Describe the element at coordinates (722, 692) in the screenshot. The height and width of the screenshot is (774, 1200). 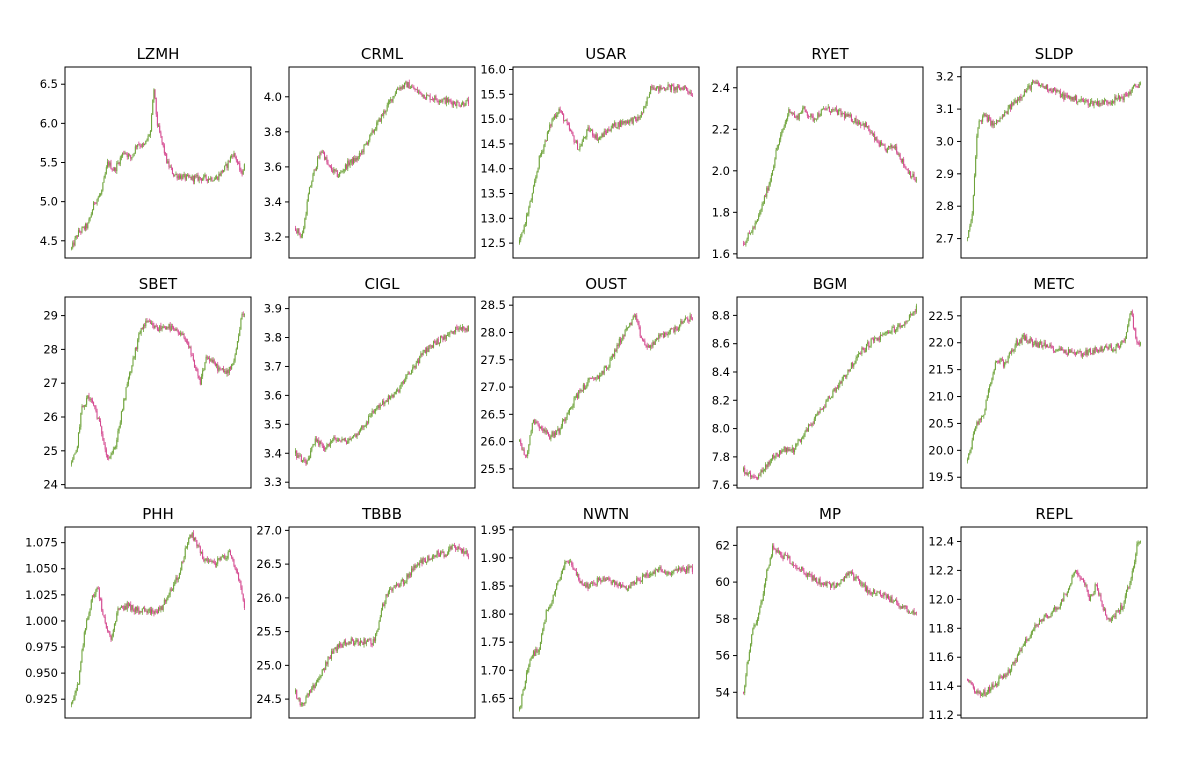
I see `y-tick-label: 54` at that location.